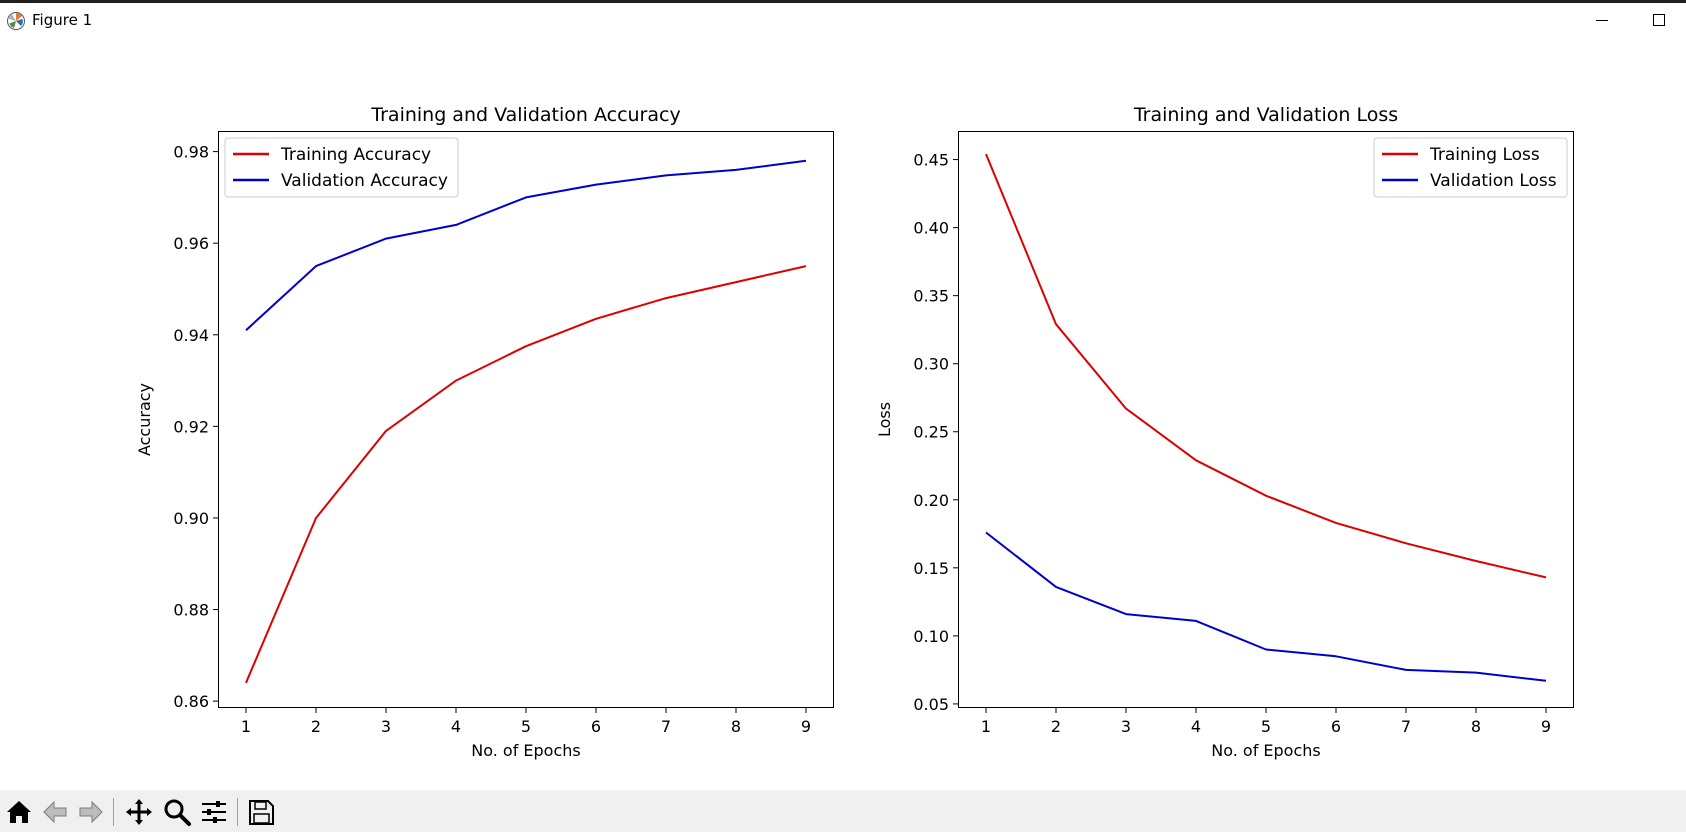  I want to click on window-title: Figure 1, so click(62, 20).